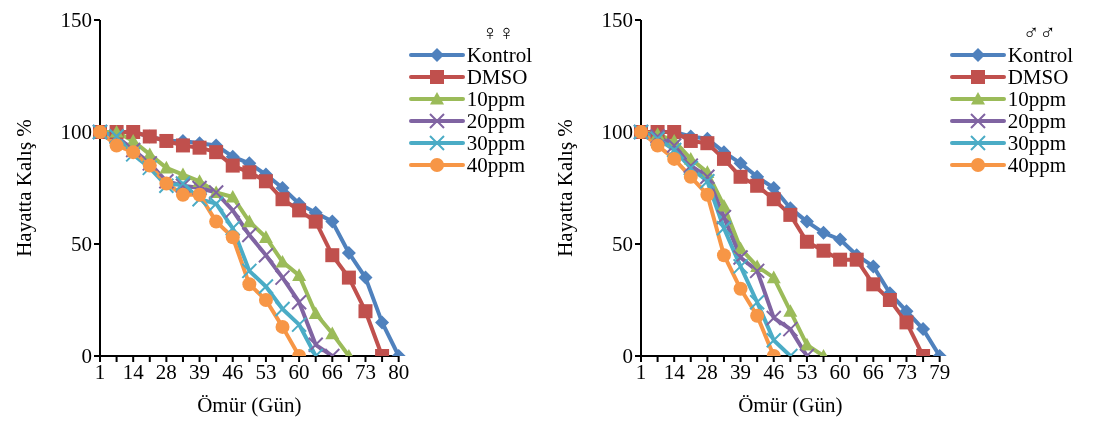 This screenshot has width=1093, height=434. I want to click on legend-title: ♂♂, so click(1039, 32).